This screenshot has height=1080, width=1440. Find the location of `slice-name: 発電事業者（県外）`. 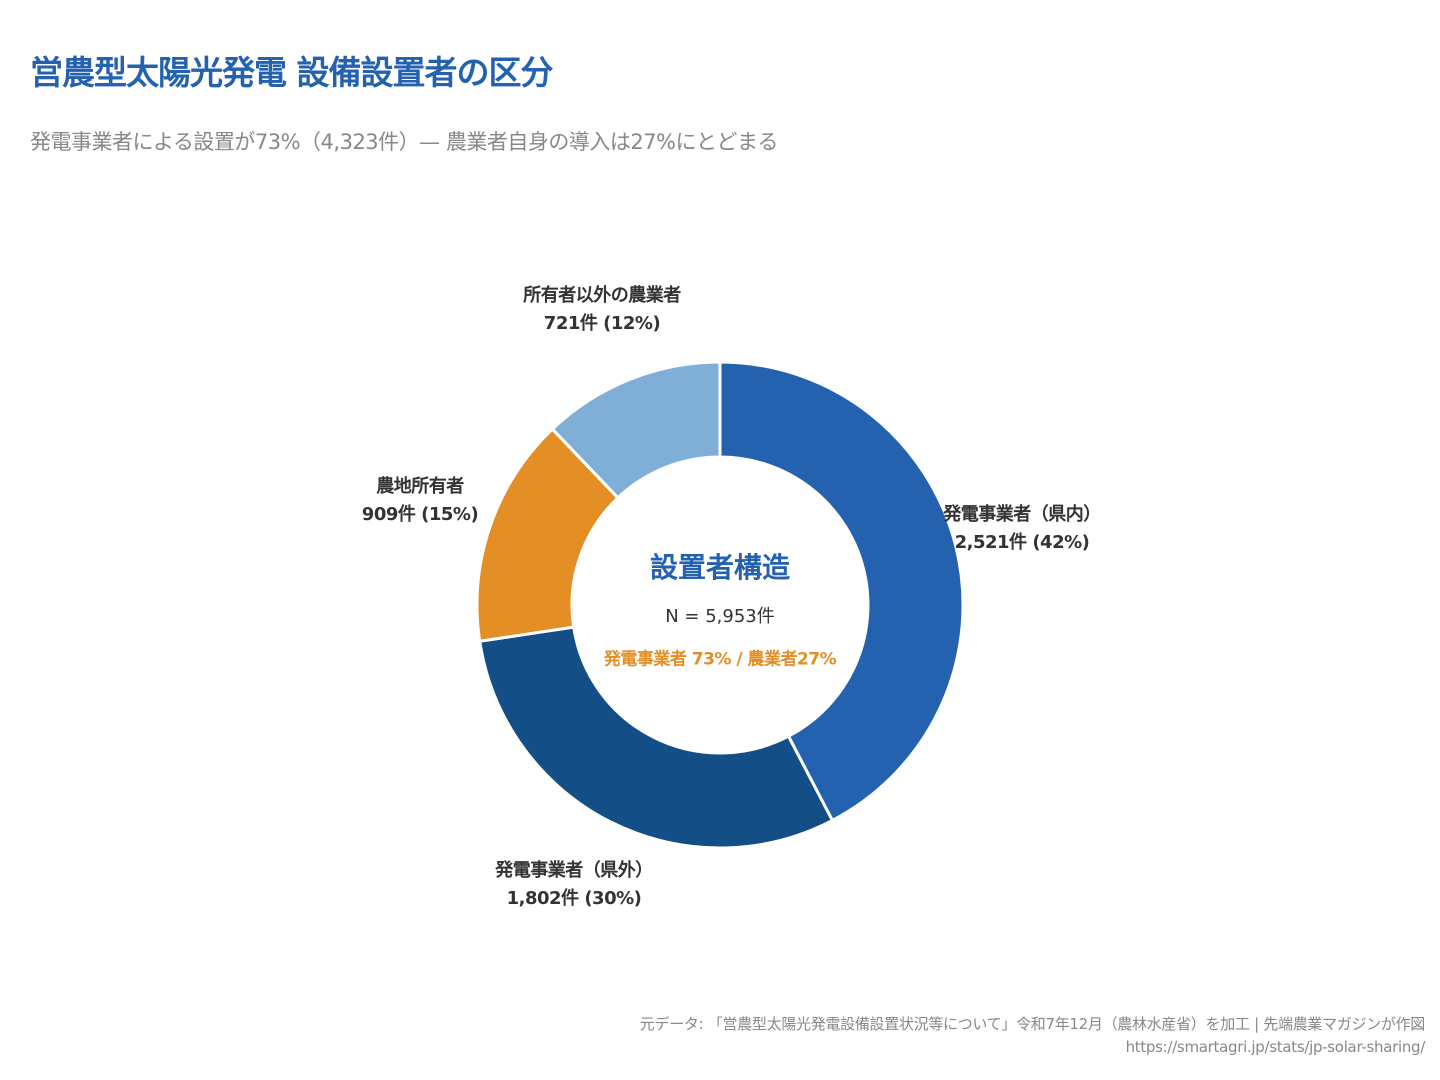

slice-name: 発電事業者（県外） is located at coordinates (574, 870).